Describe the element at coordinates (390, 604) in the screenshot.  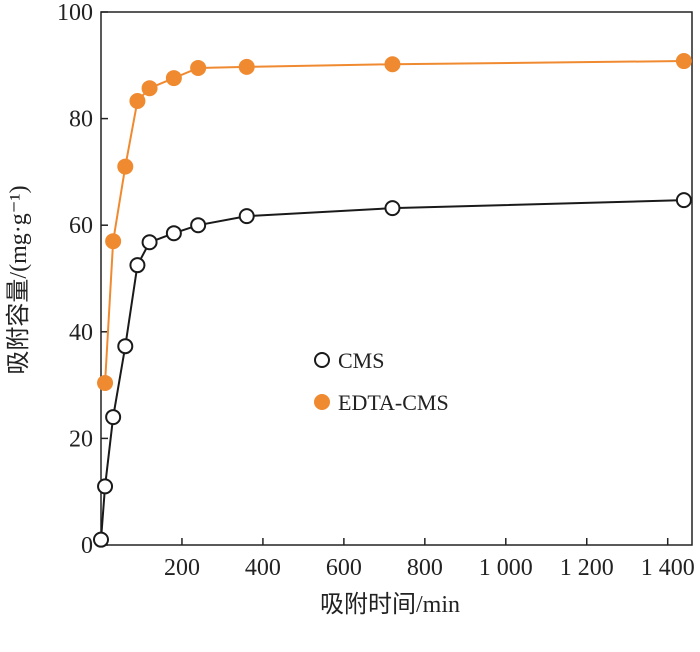
I see `x-axis-label: 吸附时间/min` at that location.